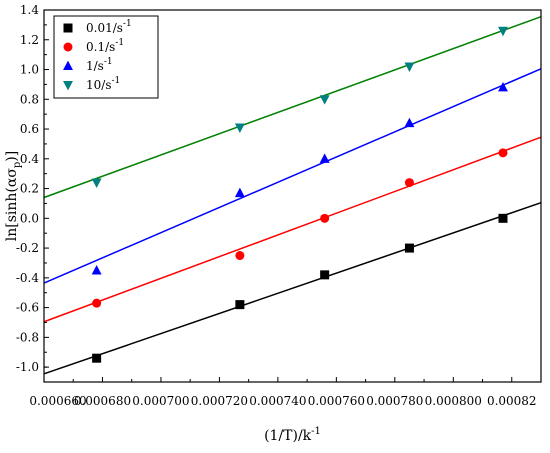 The width and height of the screenshot is (550, 453). Describe the element at coordinates (29, 189) in the screenshot. I see `y-tick-label: 0.2` at that location.